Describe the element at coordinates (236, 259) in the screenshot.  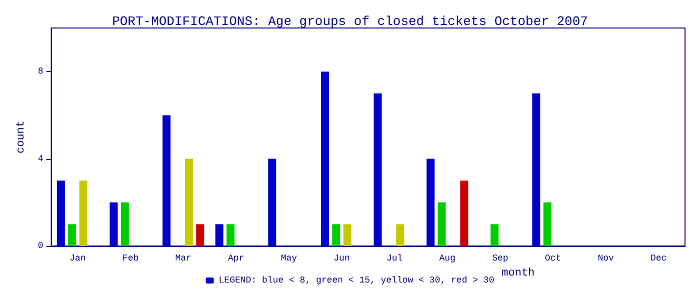
I see `x-tick-label: Apr` at that location.